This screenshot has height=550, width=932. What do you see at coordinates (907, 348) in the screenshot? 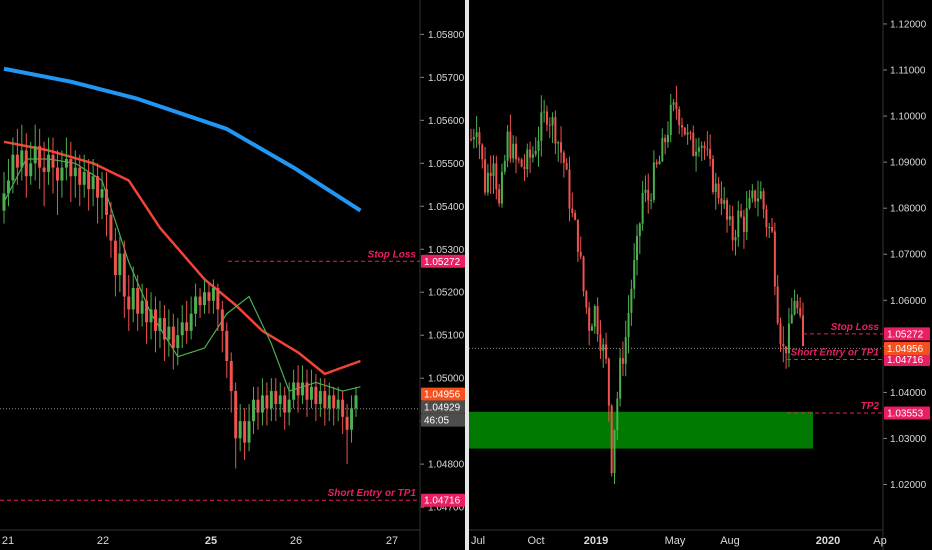
I see `last-price-tag-bg` at bounding box center [907, 348].